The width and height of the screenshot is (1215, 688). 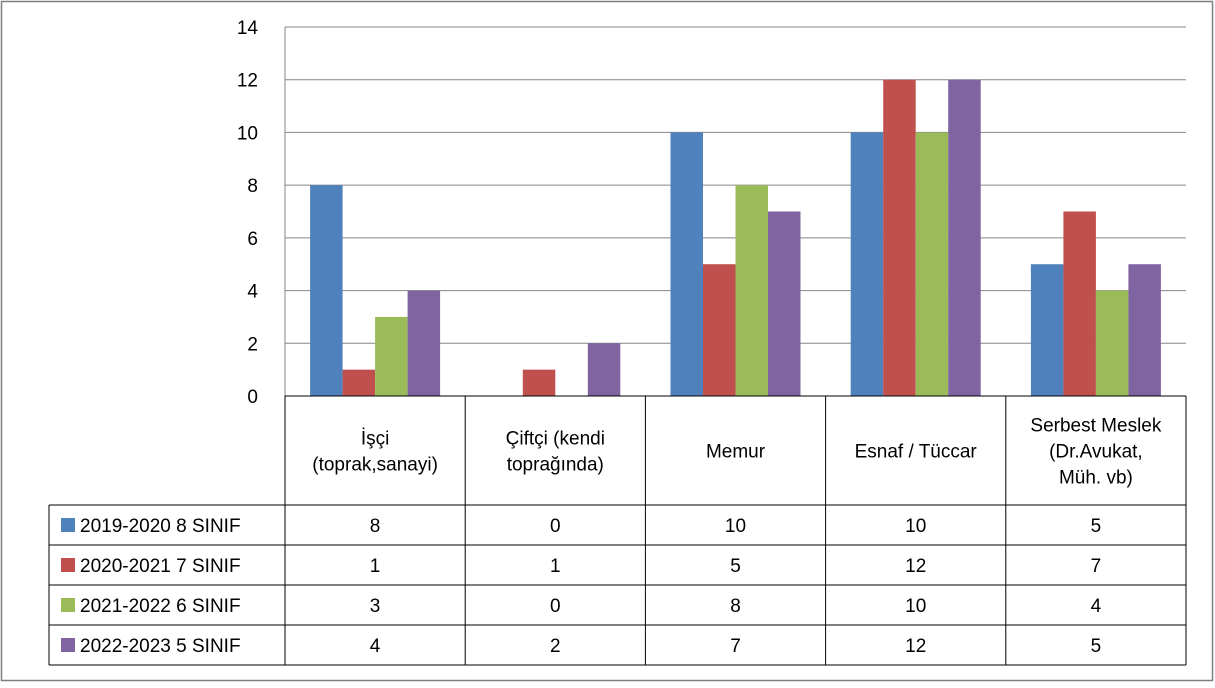 I want to click on data-label: 3, so click(x=375, y=606).